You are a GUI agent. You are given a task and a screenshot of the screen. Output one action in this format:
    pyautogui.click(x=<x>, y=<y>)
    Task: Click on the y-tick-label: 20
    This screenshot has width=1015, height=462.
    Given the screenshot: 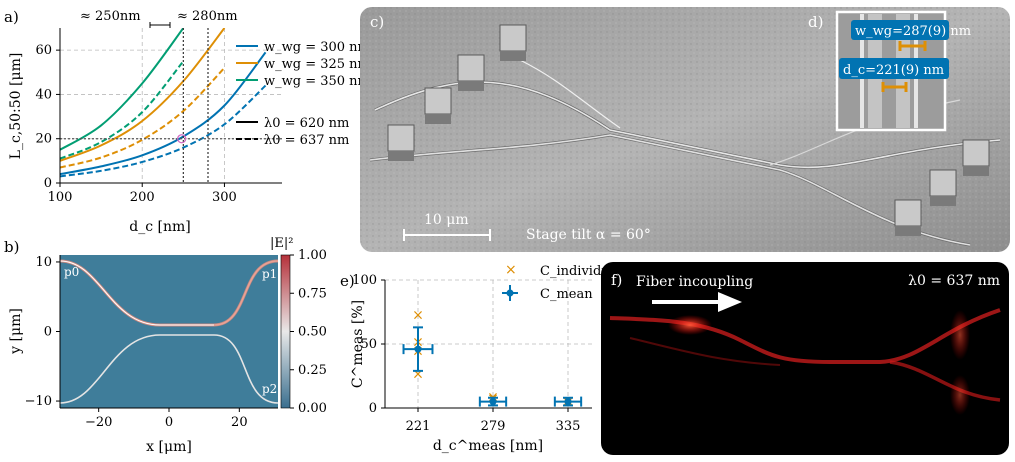 What is the action you would take?
    pyautogui.click(x=43, y=139)
    